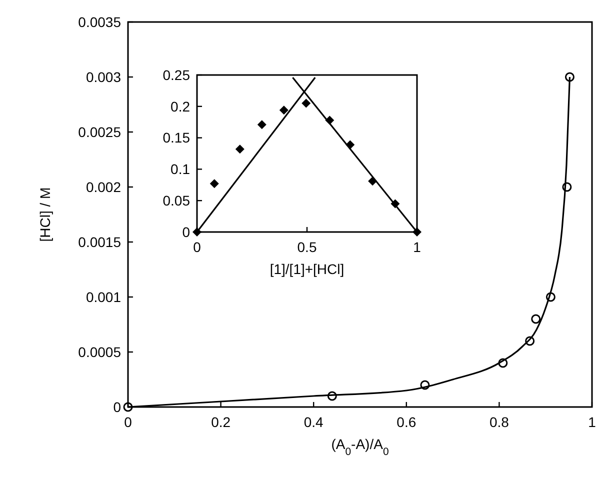  I want to click on x-tick-label: 0.8, so click(499, 422).